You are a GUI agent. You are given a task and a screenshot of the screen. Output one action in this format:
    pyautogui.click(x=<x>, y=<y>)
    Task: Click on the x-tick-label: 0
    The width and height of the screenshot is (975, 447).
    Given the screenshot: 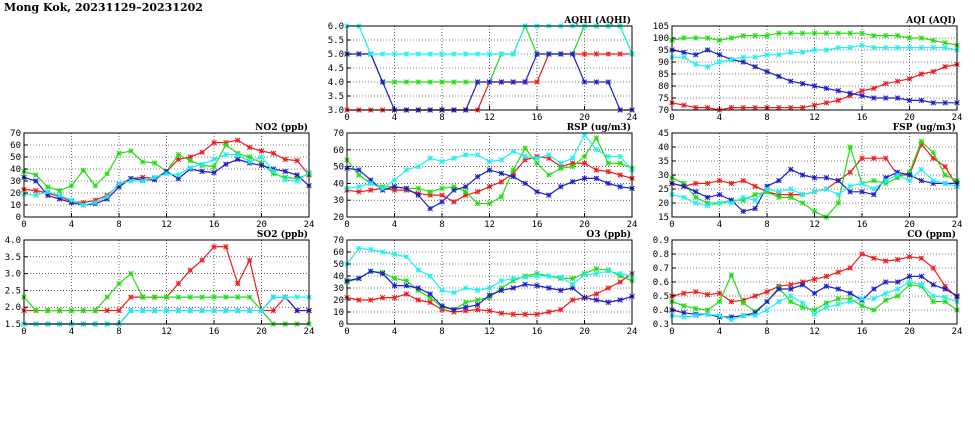 What is the action you would take?
    pyautogui.click(x=671, y=332)
    